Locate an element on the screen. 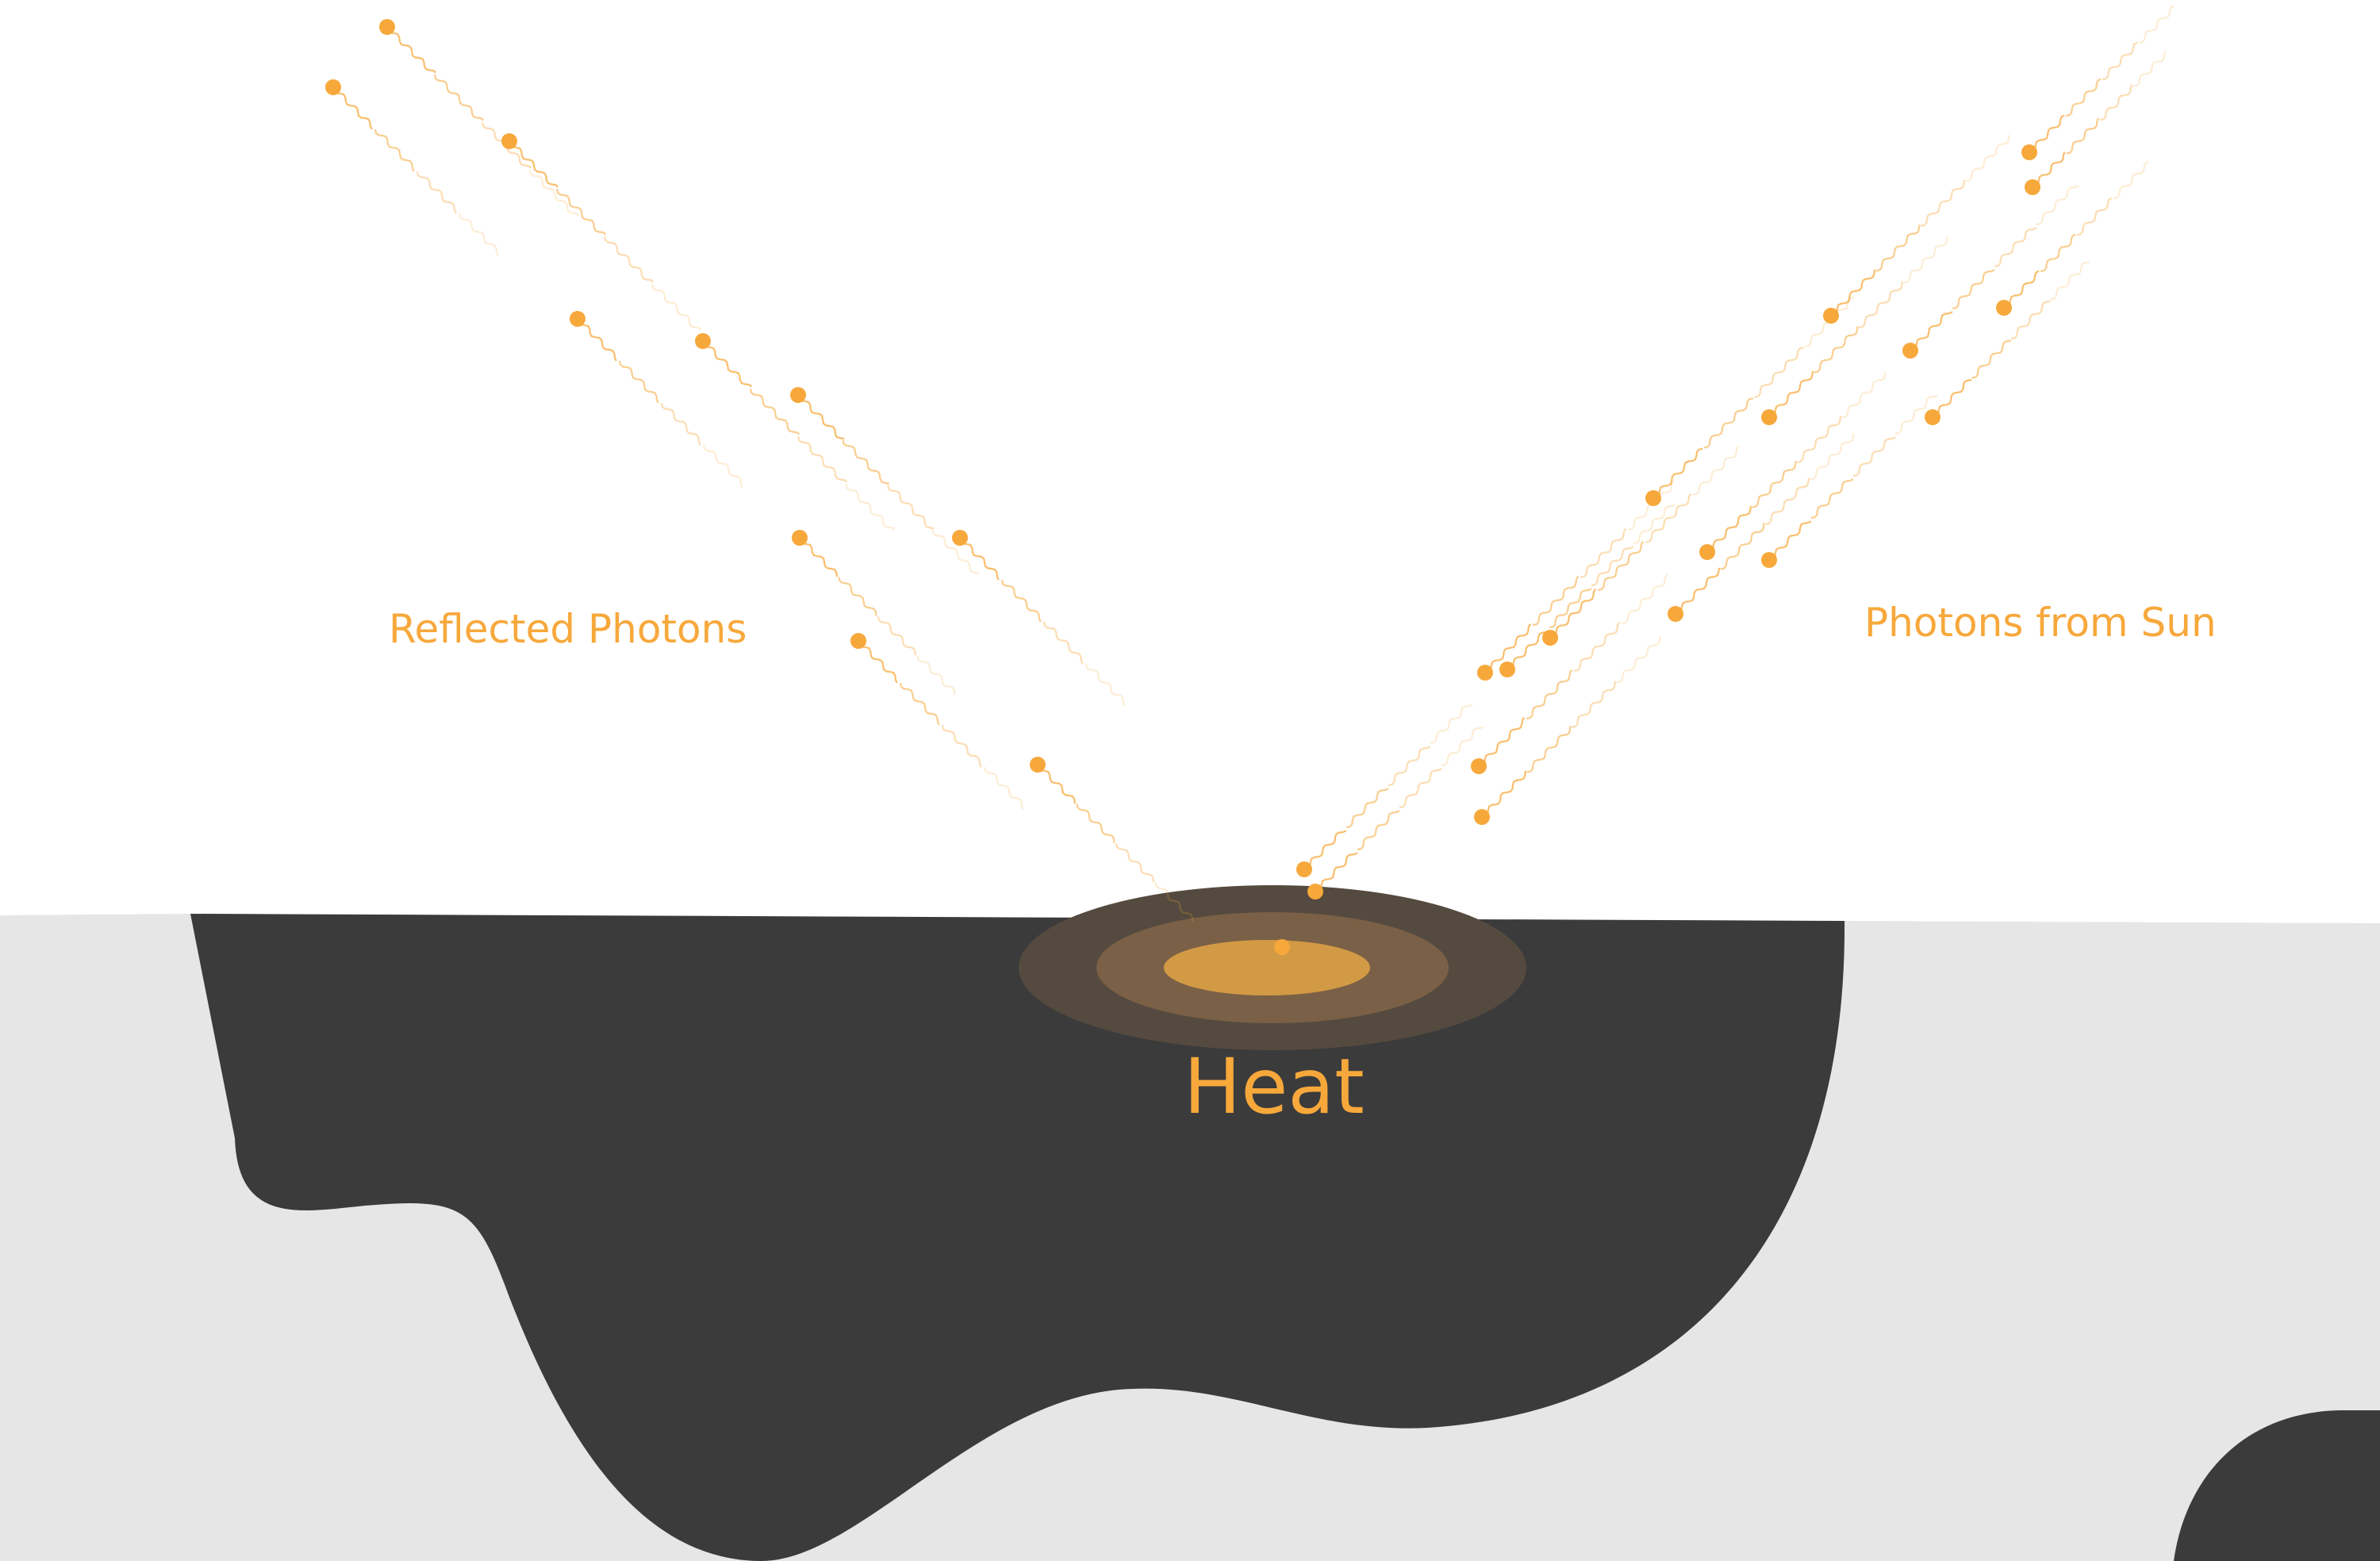 Image resolution: width=2380 pixels, height=1561 pixels. photons-from-sun-label: Photons from Sun is located at coordinates (2040, 623).